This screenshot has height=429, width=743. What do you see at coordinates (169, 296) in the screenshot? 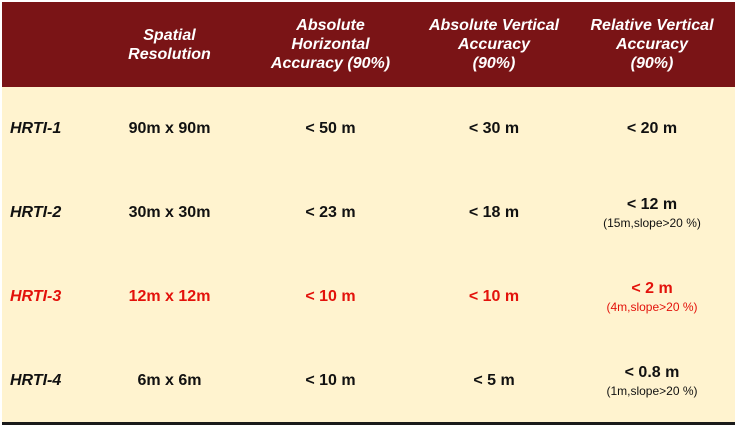
I see `row-resolution: 12m x 12m` at bounding box center [169, 296].